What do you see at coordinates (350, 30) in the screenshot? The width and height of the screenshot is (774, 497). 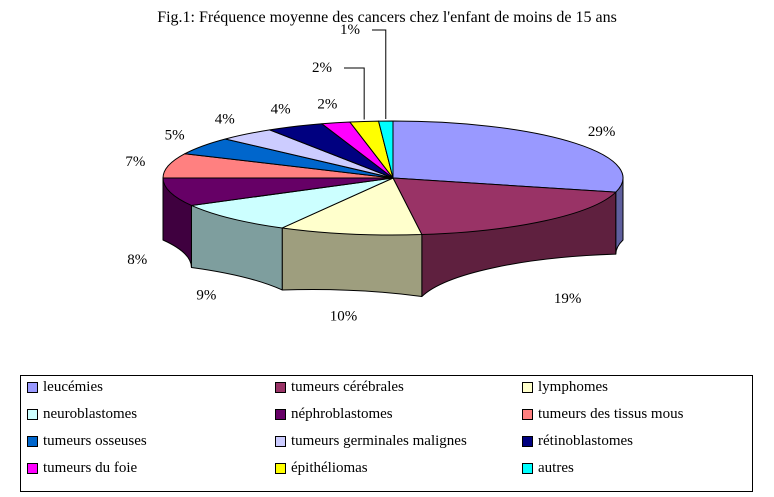 I see `value-label-12: 1%` at bounding box center [350, 30].